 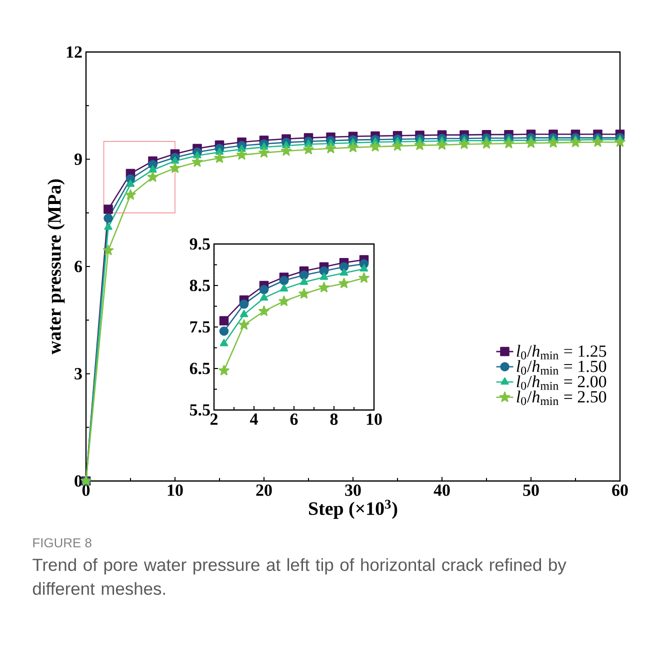 I want to click on x-tick-label: 8, so click(x=334, y=419).